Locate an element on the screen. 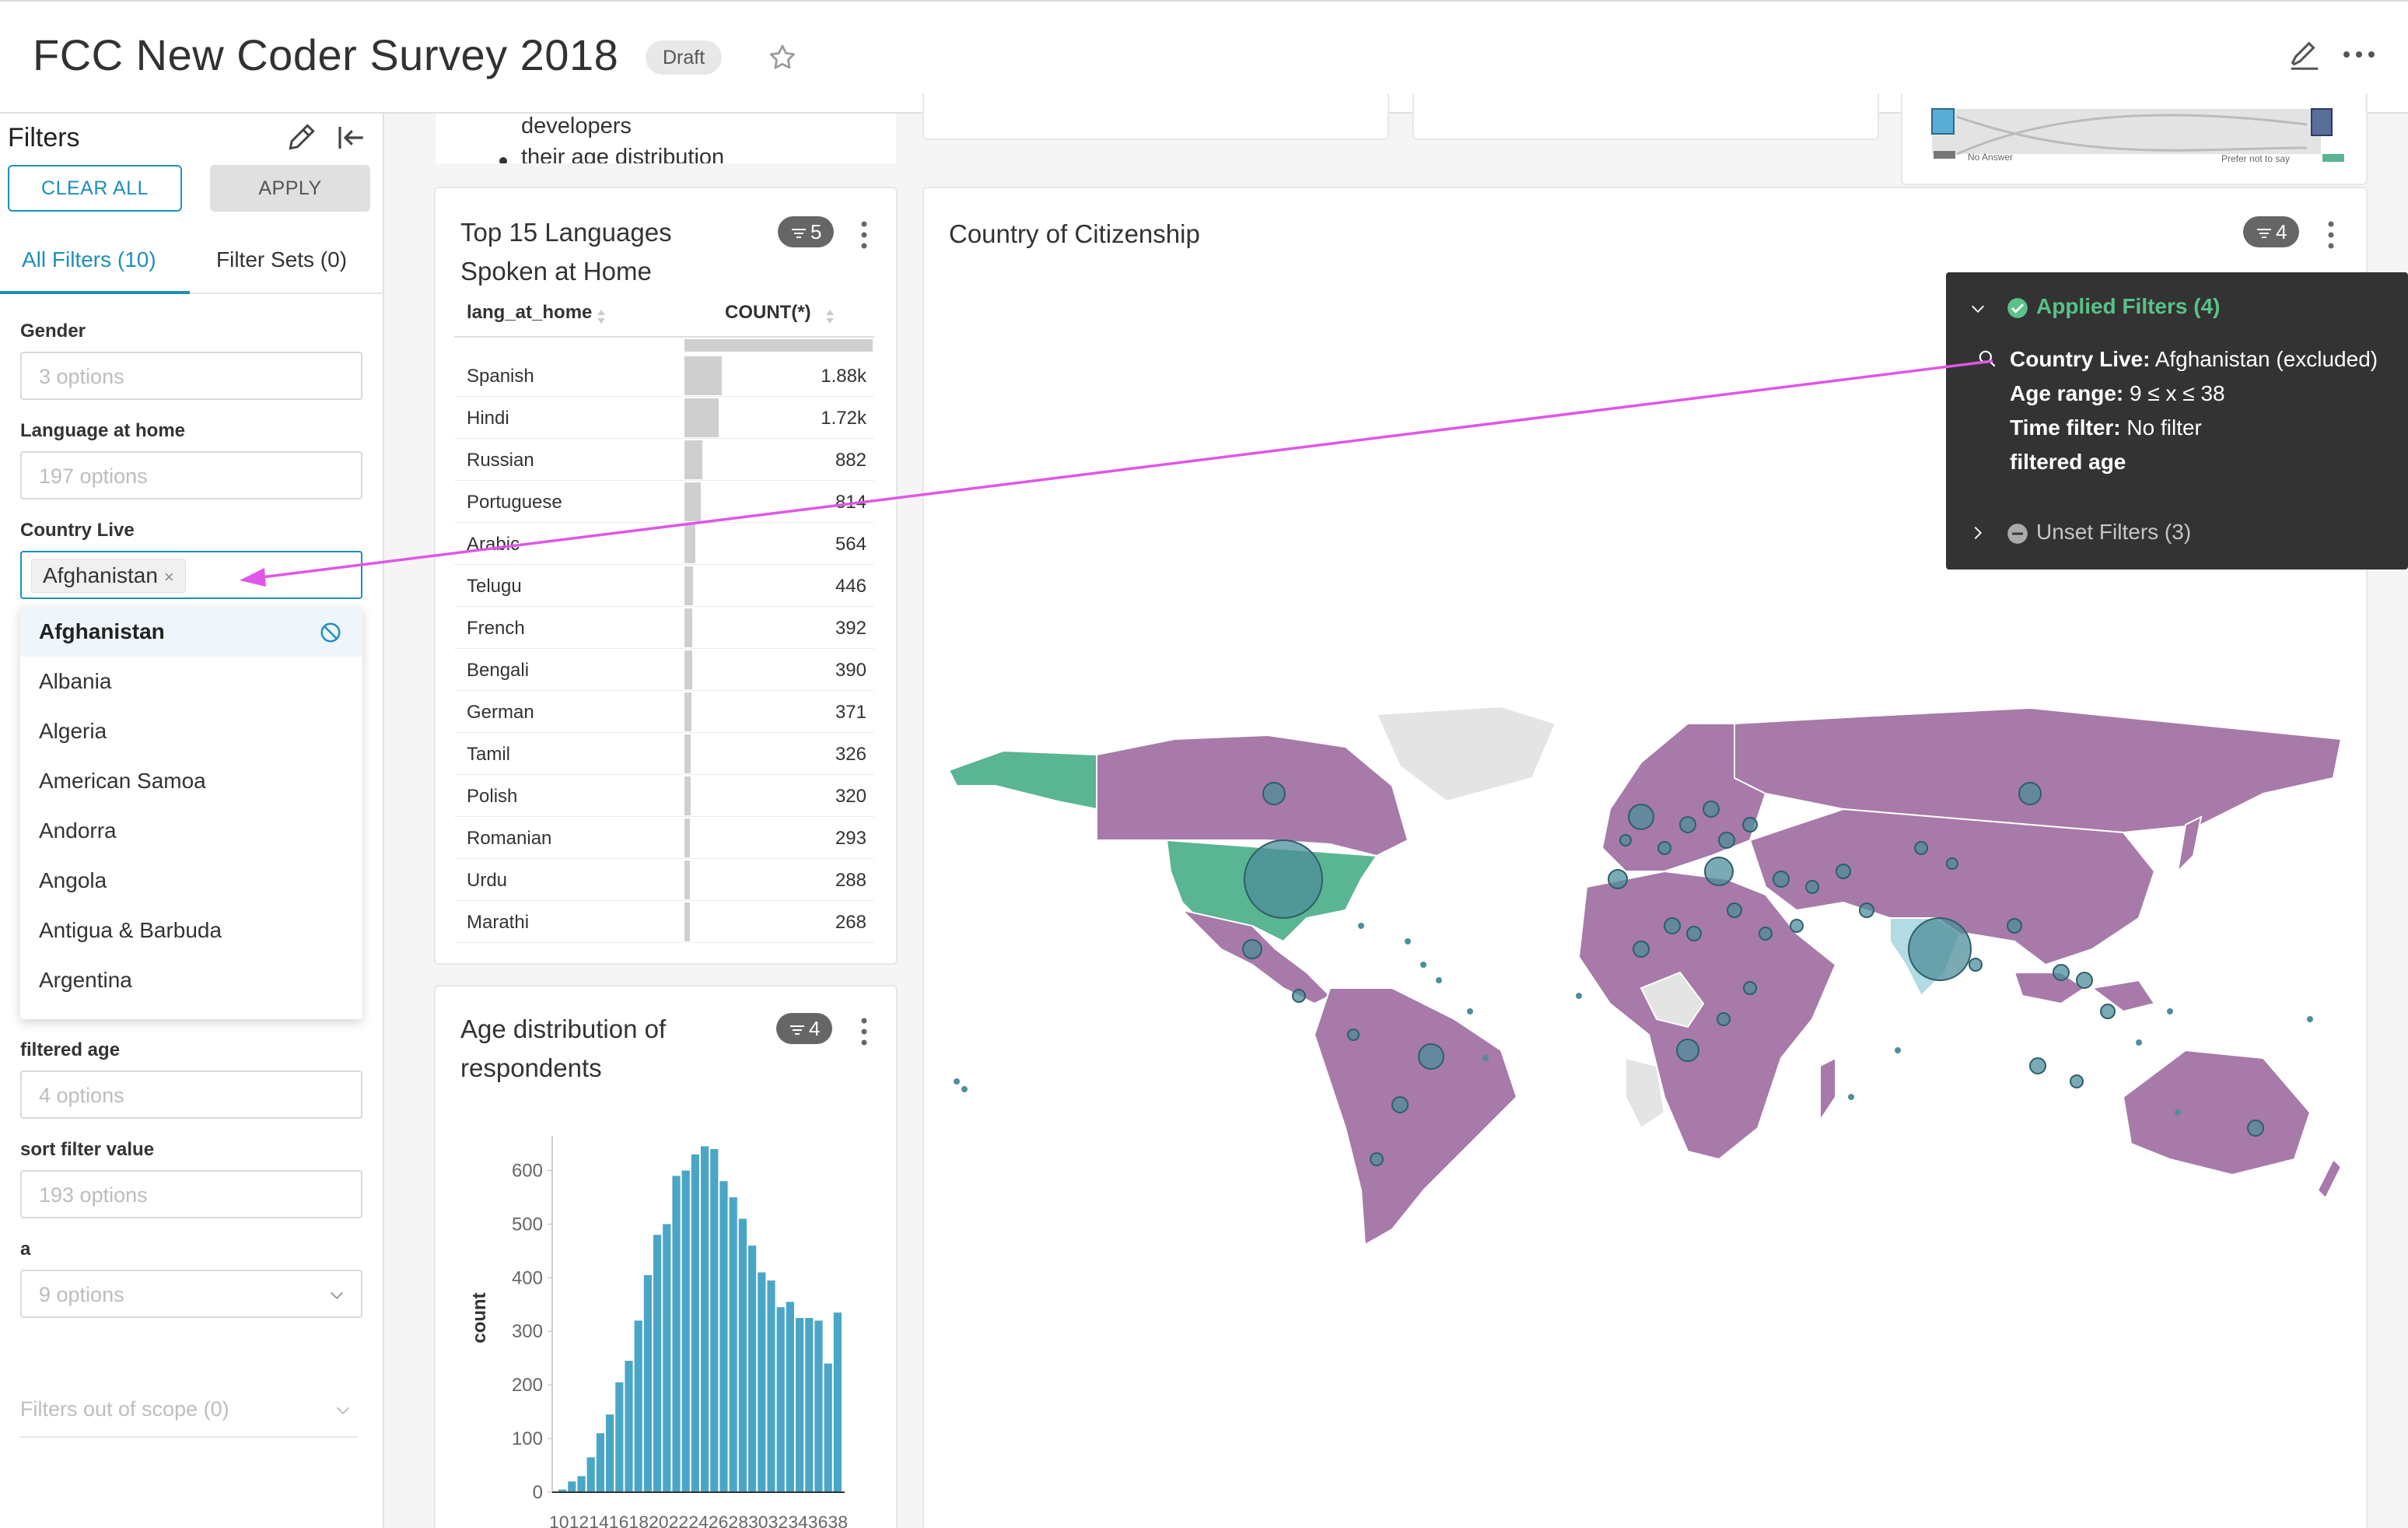  more-options-icon is located at coordinates (2359, 55).